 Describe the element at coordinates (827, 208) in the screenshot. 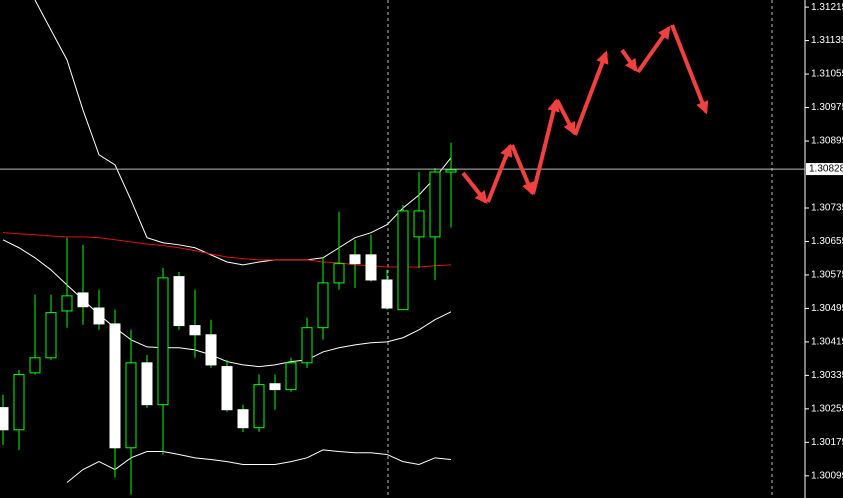

I see `y-tick-label: 1.30735` at that location.